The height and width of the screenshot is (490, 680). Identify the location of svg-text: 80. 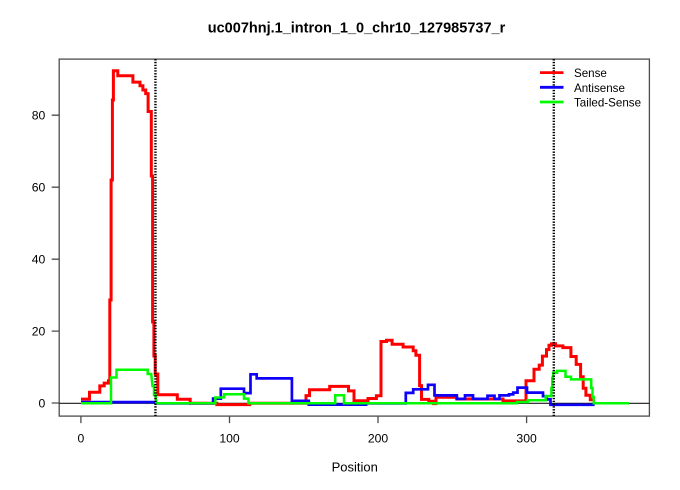
(39, 116).